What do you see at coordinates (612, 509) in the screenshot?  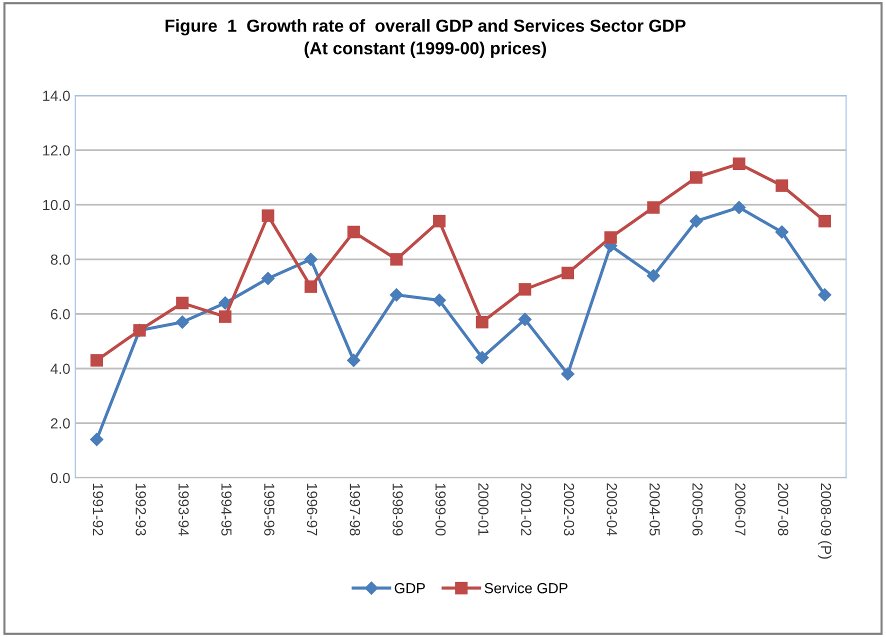 I see `x-tick-label: 2003-04` at bounding box center [612, 509].